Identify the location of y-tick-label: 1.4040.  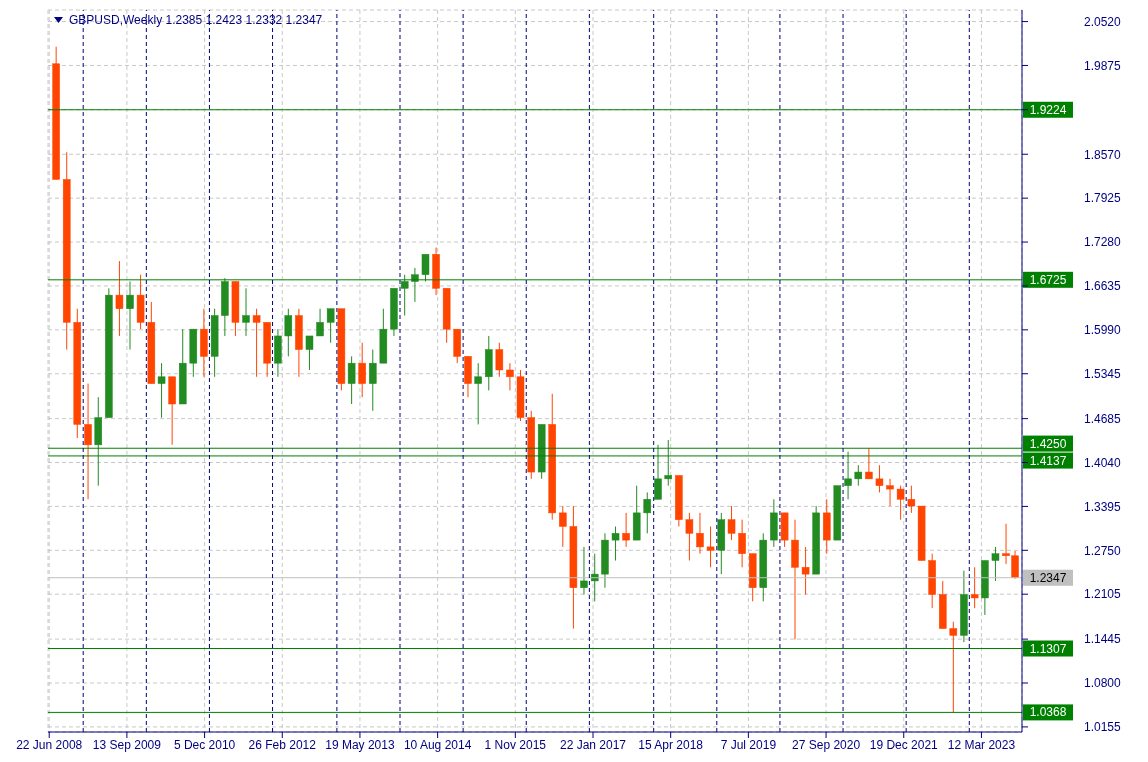
(1103, 462).